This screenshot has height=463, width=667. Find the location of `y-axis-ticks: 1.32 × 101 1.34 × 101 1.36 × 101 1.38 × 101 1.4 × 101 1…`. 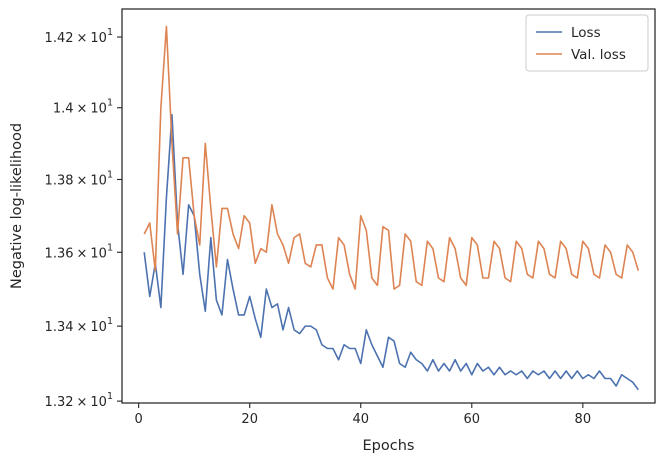

y-axis-ticks: 1.32 × 101 1.34 × 101 1.36 × 101 1.38 × 101 1.4 × 101 1… is located at coordinates (83, 218).